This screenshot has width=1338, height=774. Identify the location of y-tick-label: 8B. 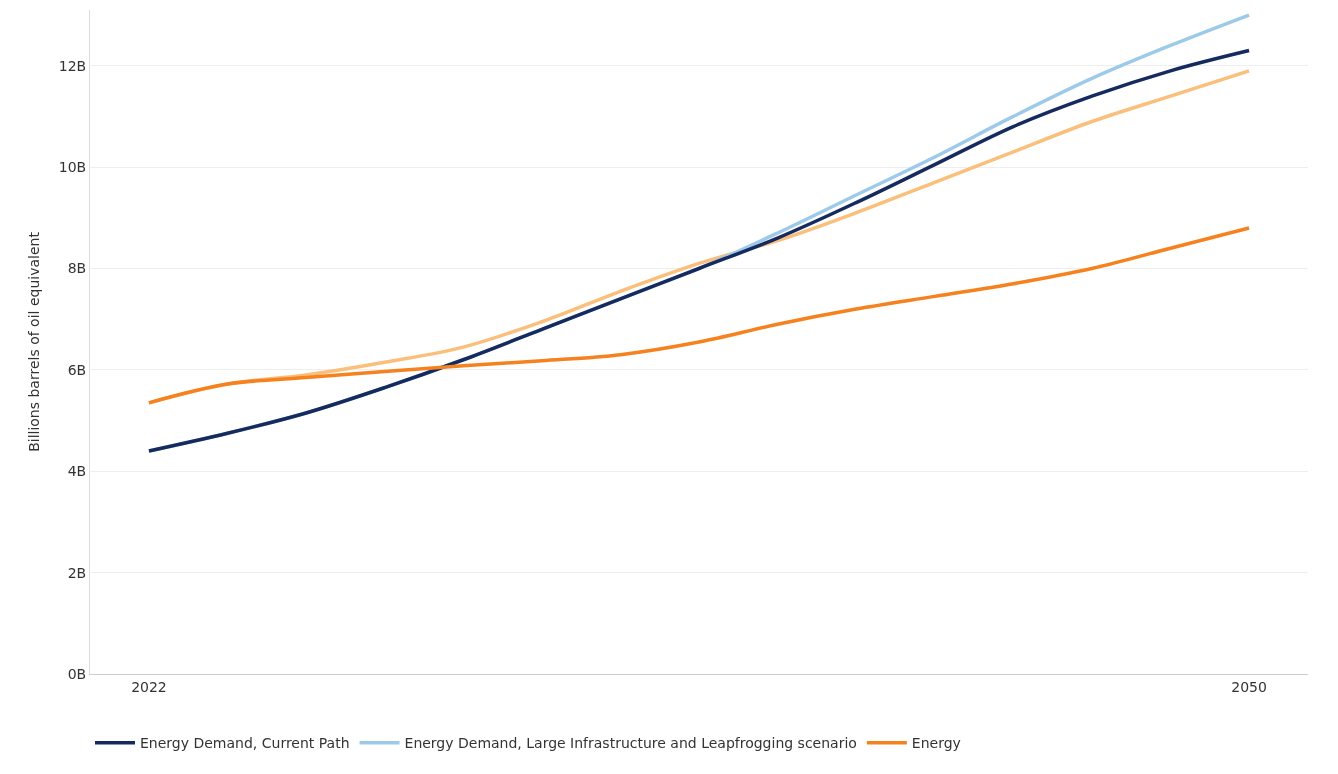
(77, 268).